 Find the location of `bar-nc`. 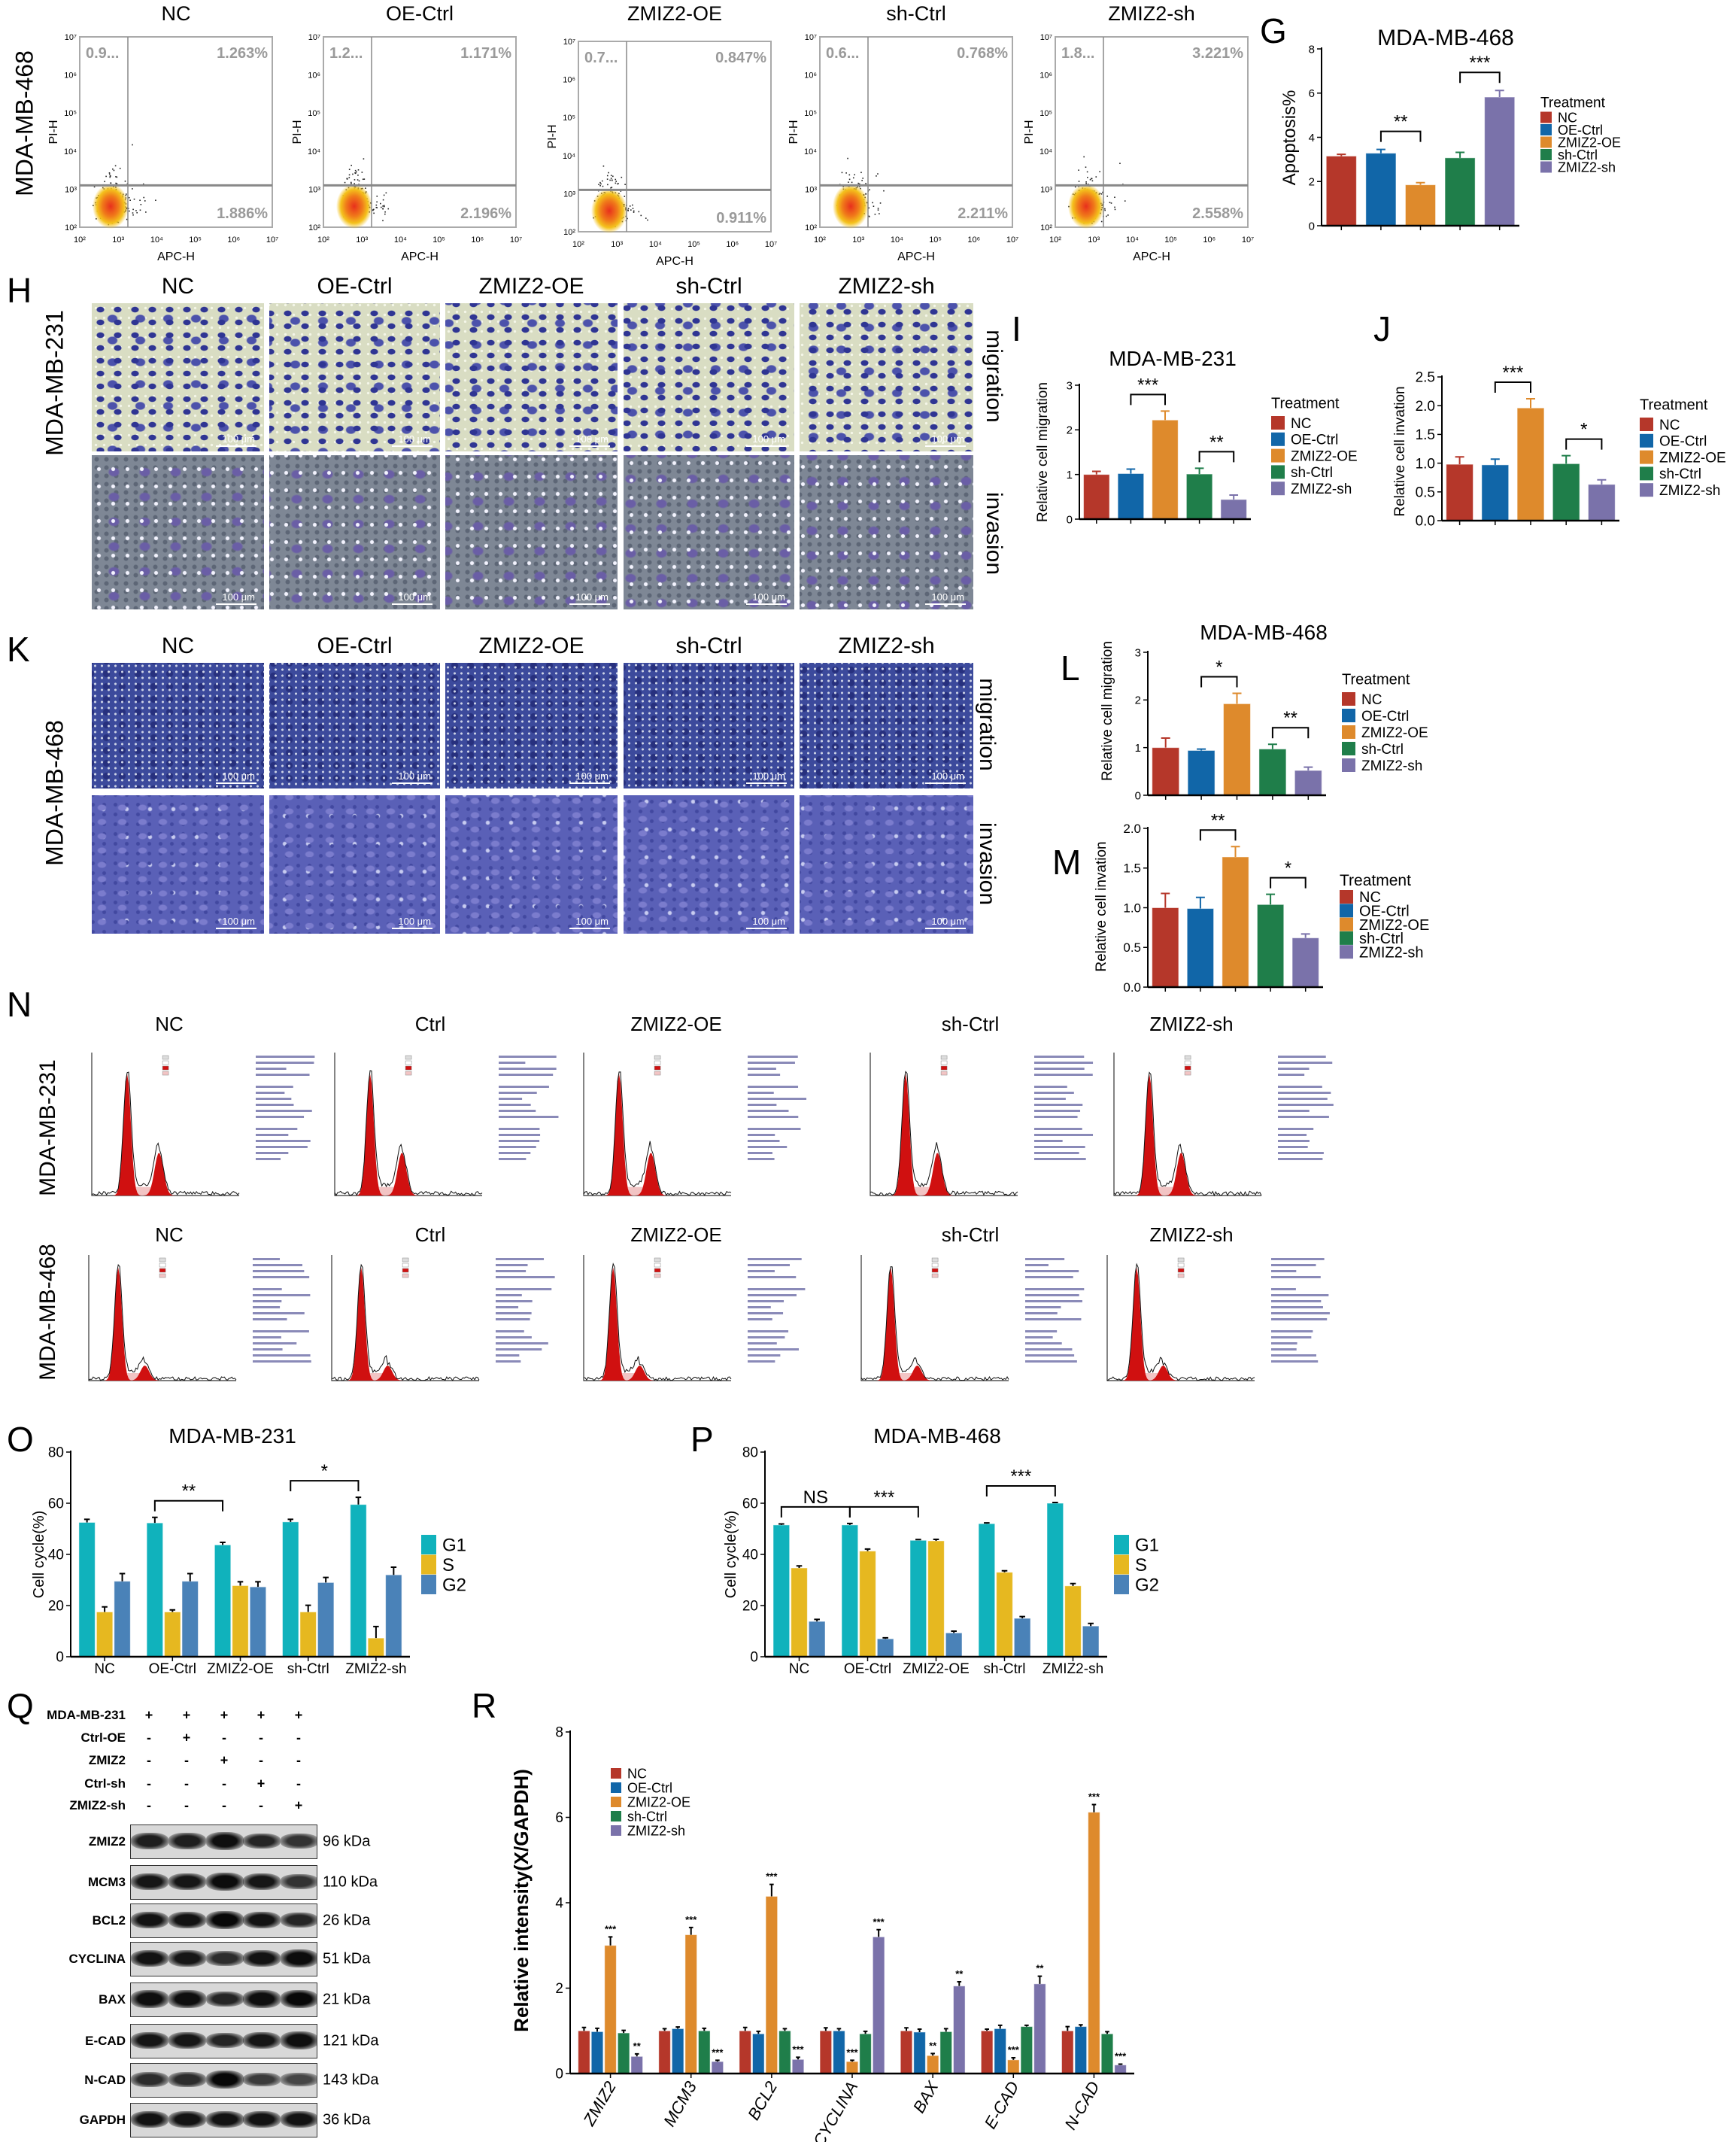

bar-nc is located at coordinates (1341, 190).